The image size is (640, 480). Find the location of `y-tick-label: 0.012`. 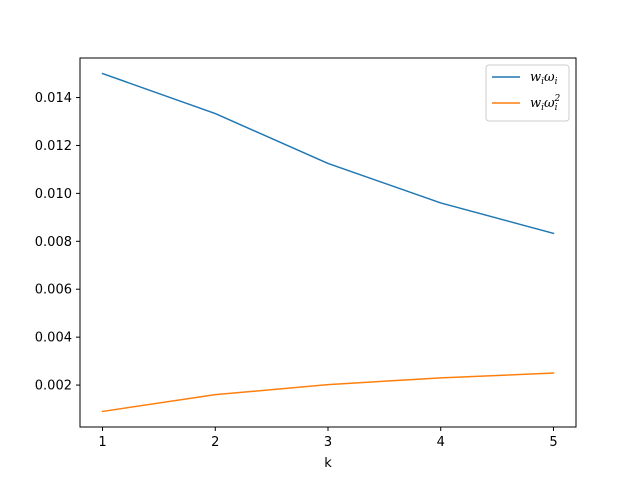

y-tick-label: 0.012 is located at coordinates (53, 146).